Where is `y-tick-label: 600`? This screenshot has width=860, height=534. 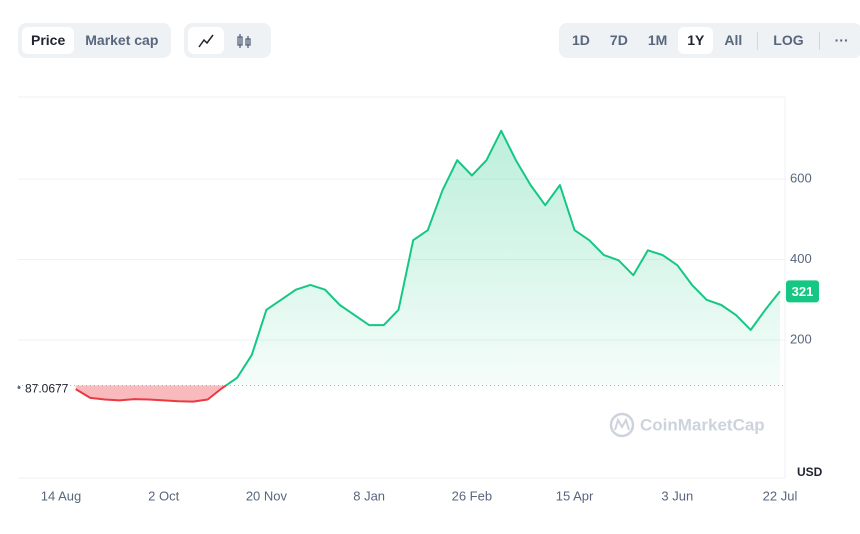
y-tick-label: 600 is located at coordinates (801, 178).